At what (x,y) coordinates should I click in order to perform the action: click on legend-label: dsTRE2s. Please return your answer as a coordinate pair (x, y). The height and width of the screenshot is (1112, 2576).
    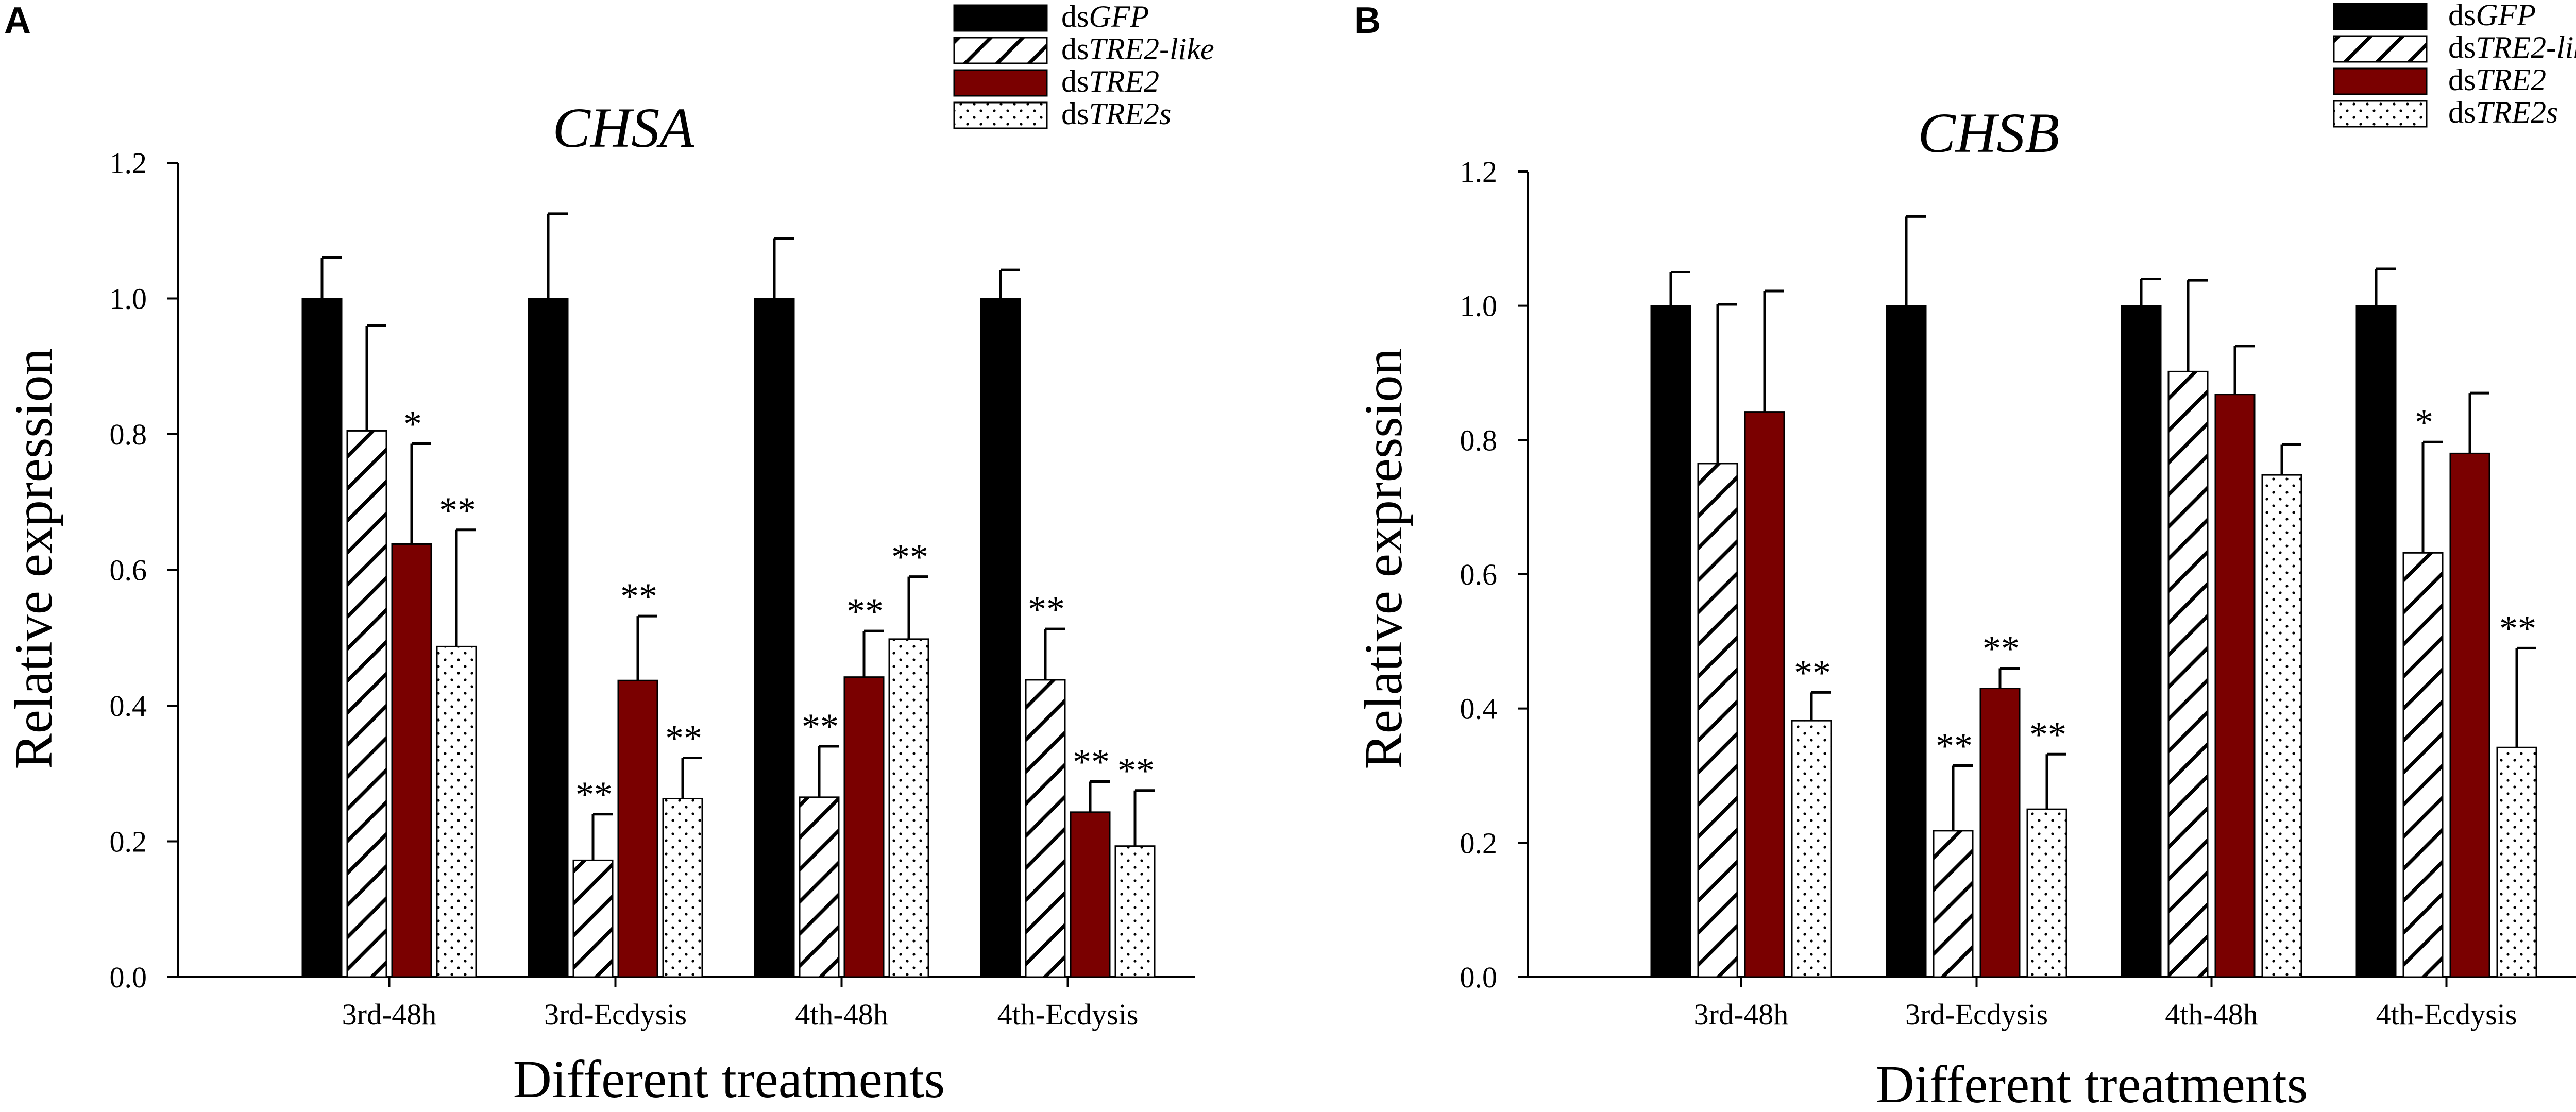
    Looking at the image, I should click on (1116, 114).